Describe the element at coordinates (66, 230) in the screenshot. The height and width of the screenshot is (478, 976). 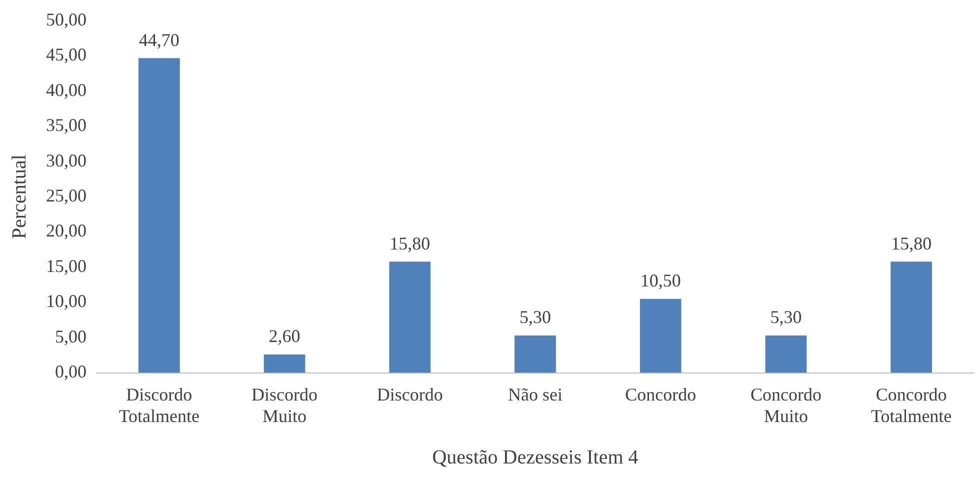
I see `y-tick-label: 20,00` at that location.